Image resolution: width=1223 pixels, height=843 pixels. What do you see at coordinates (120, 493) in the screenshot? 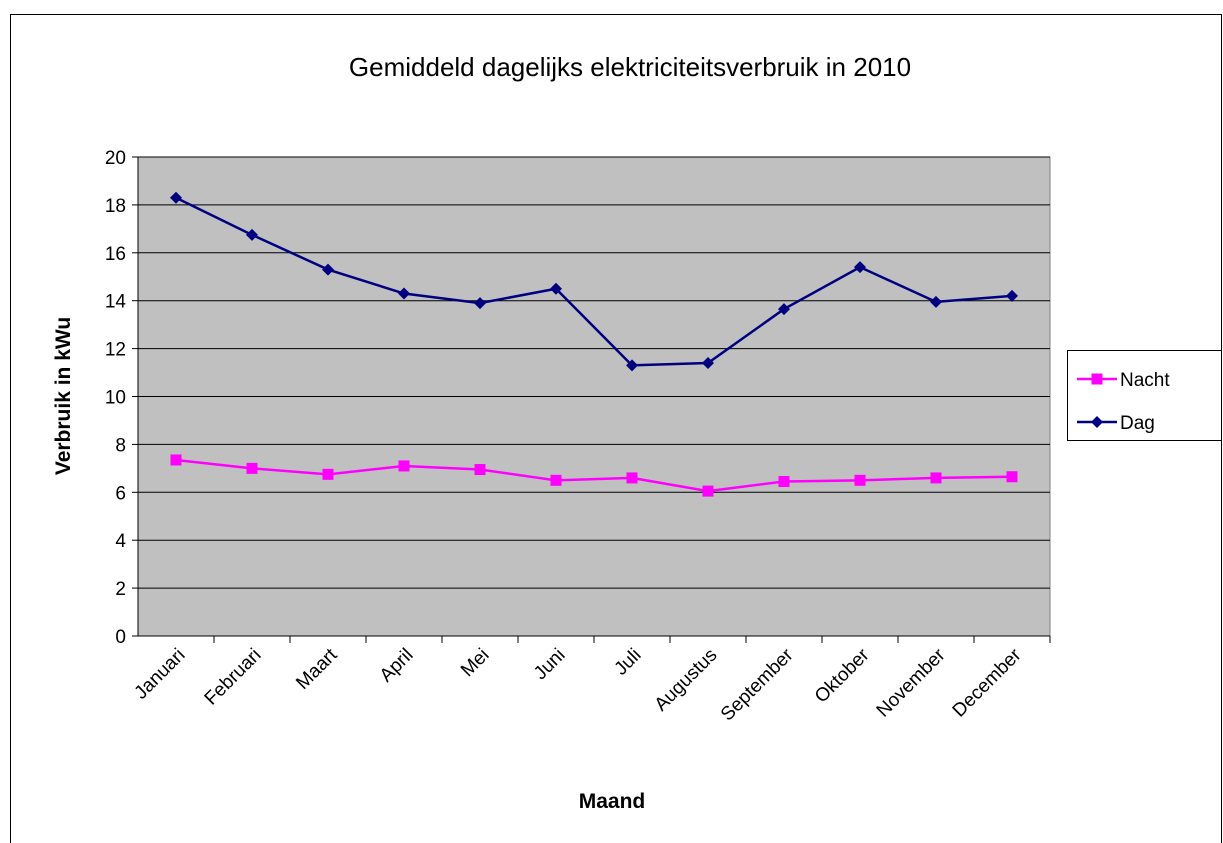
I see `y-tick-label: 6` at bounding box center [120, 493].